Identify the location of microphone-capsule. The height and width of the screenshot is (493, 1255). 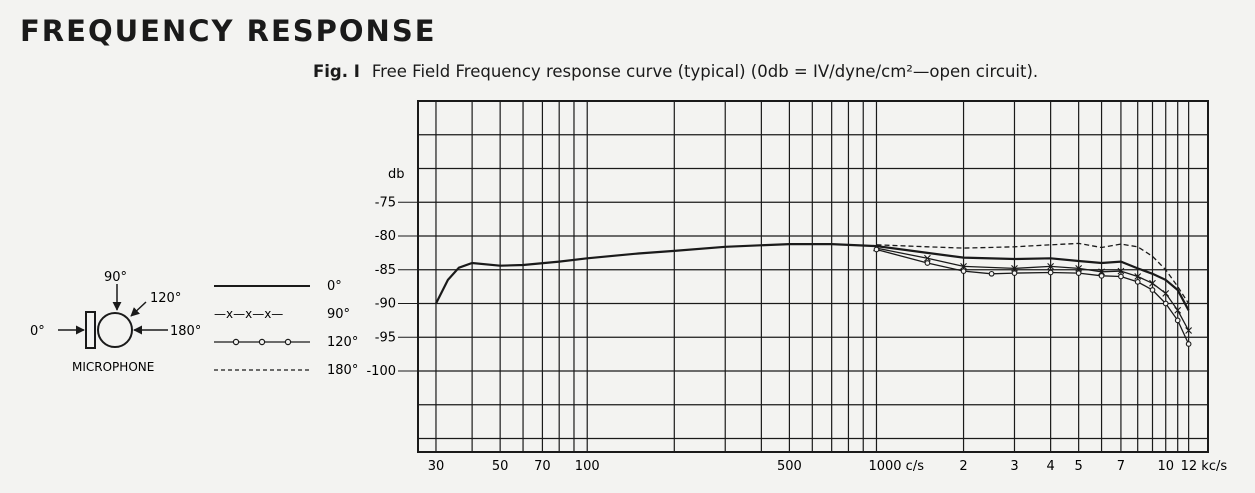
(115, 330).